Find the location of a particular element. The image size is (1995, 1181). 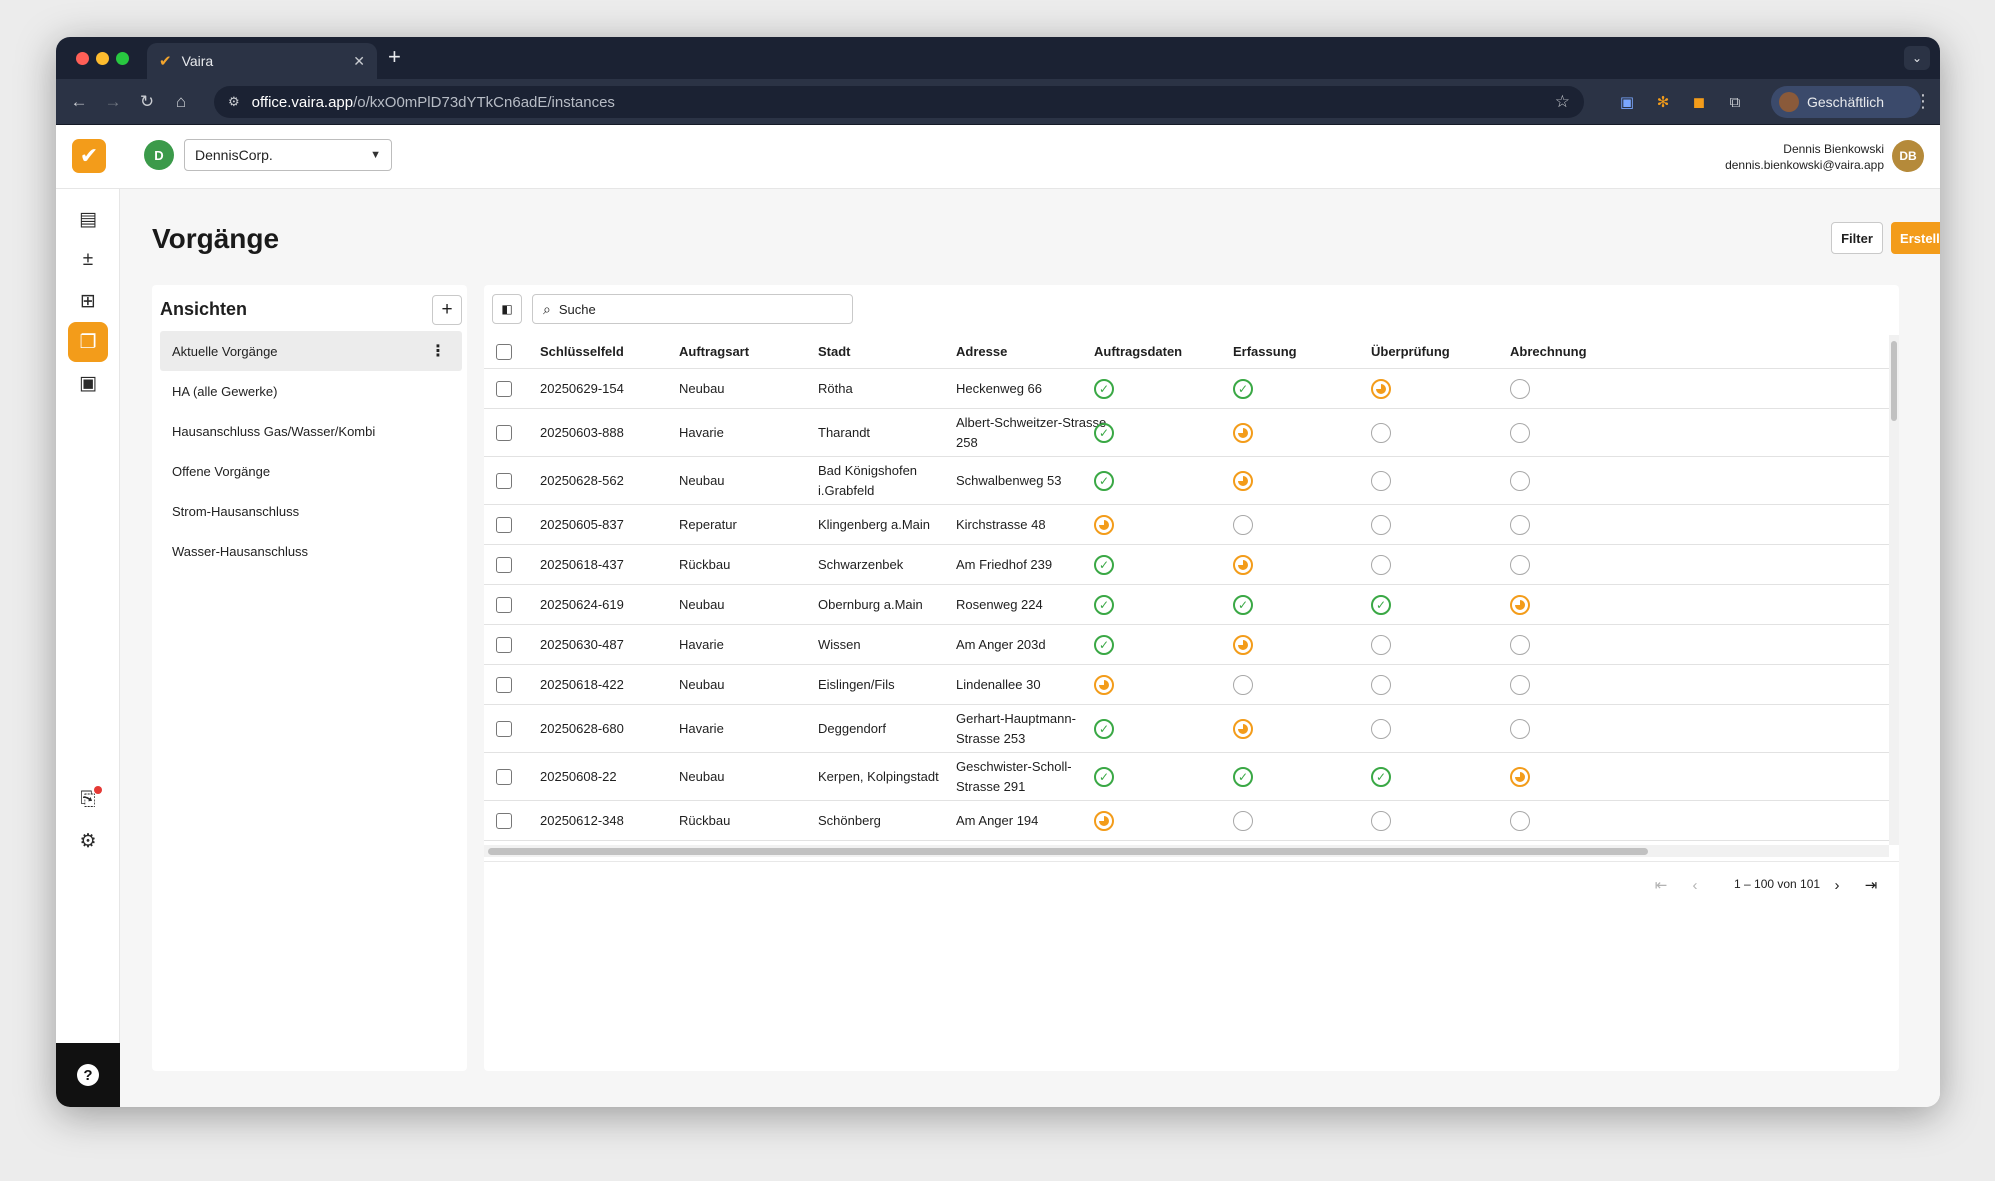

view-item-ha-alle-gewerke: HA (alle Gewerke) is located at coordinates (311, 391).